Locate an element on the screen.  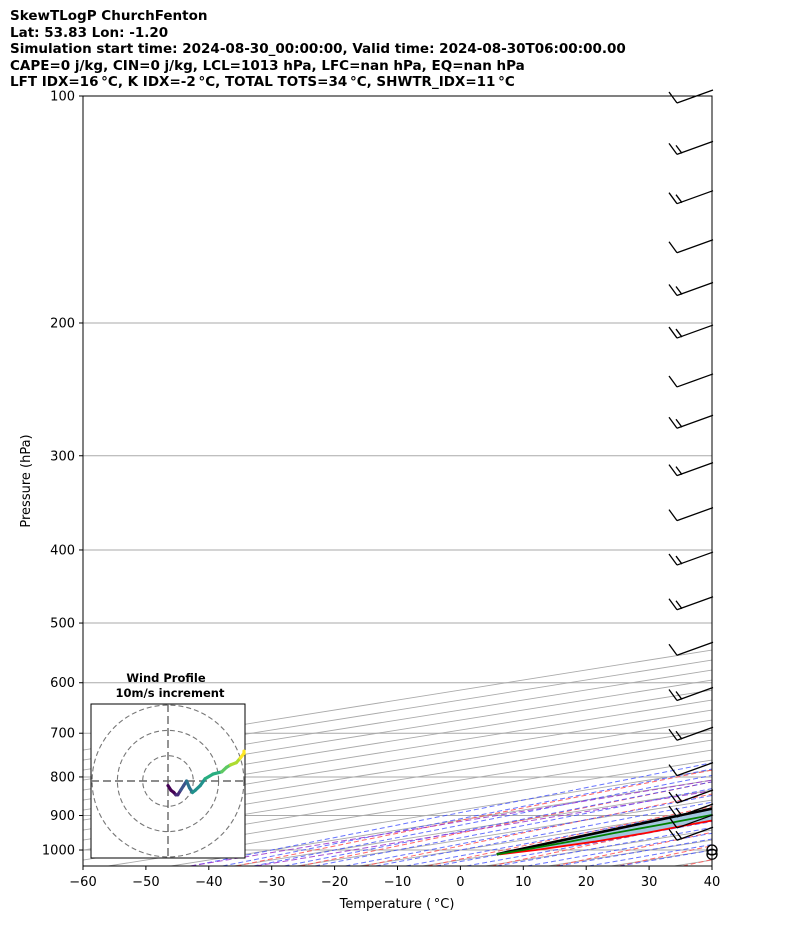
parcel-path-line is located at coordinates (604, 831).